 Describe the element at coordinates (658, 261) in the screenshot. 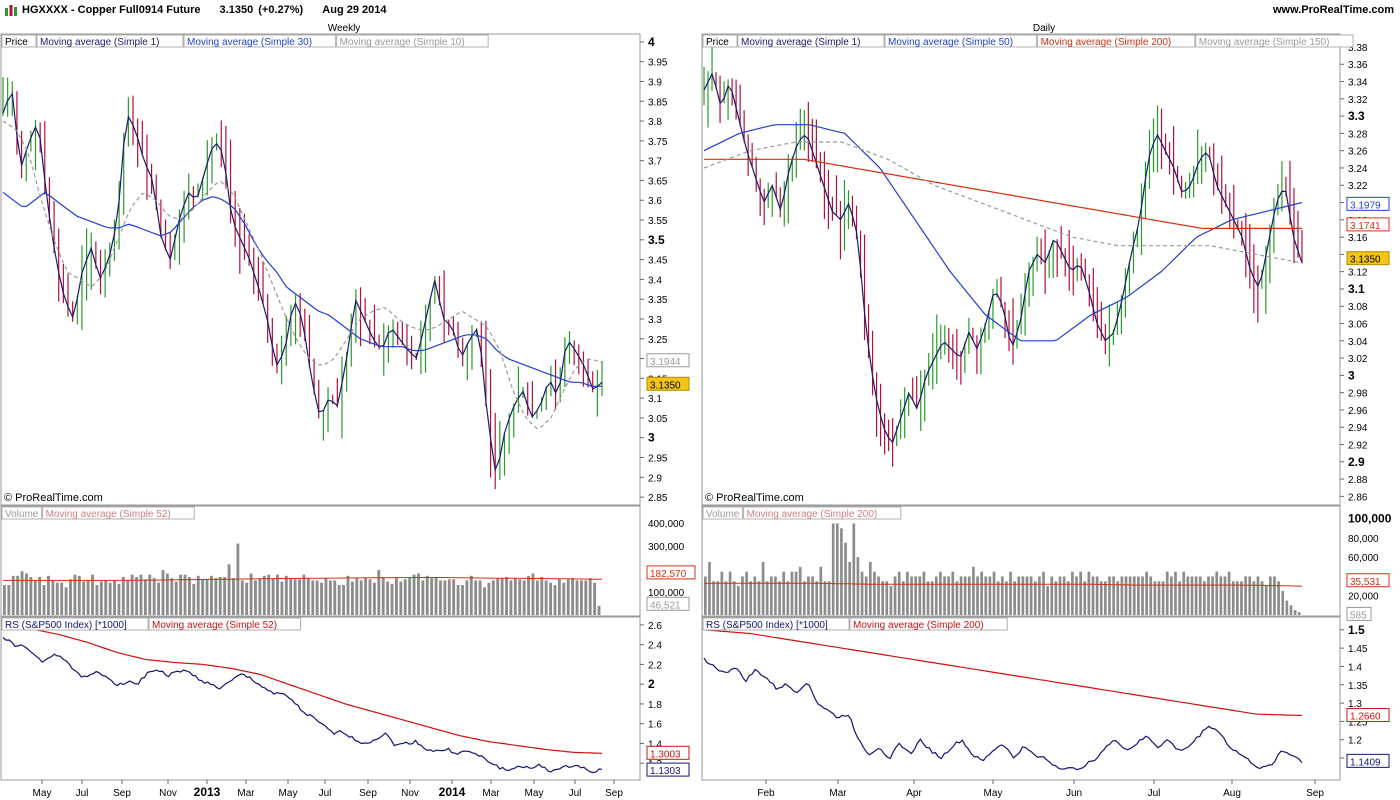

I see `weekly-price-ytick-label: 3.45` at that location.